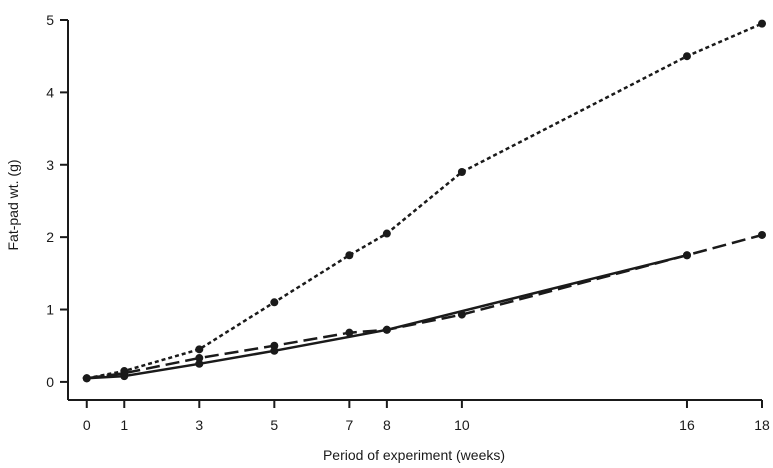  Describe the element at coordinates (387, 425) in the screenshot. I see `x-tick-label-8: 8` at that location.